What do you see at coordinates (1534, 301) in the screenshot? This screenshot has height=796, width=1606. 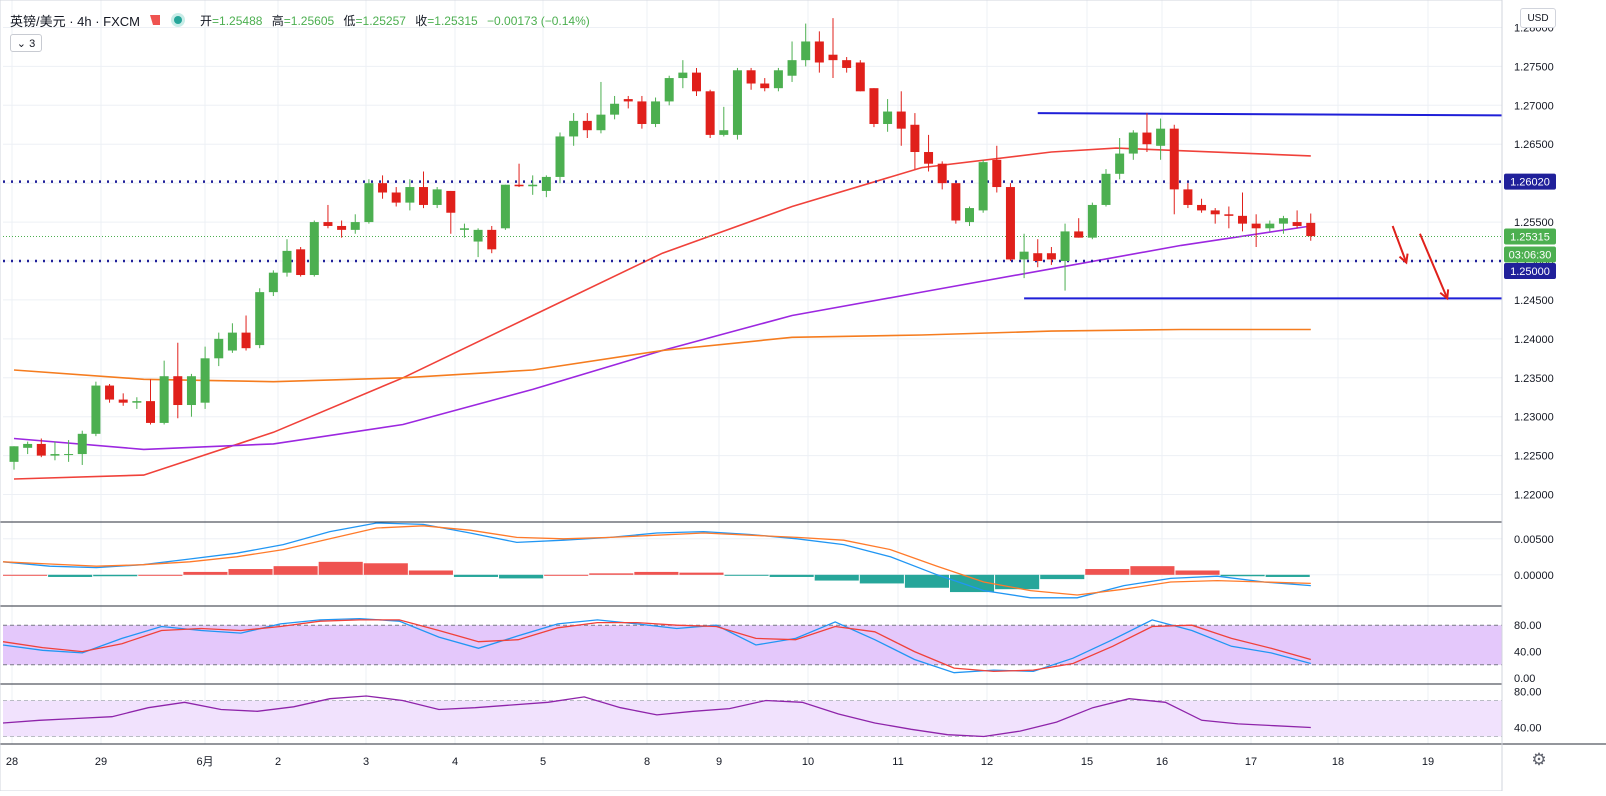 I see `price-tick-label: 1.24500` at bounding box center [1534, 301].